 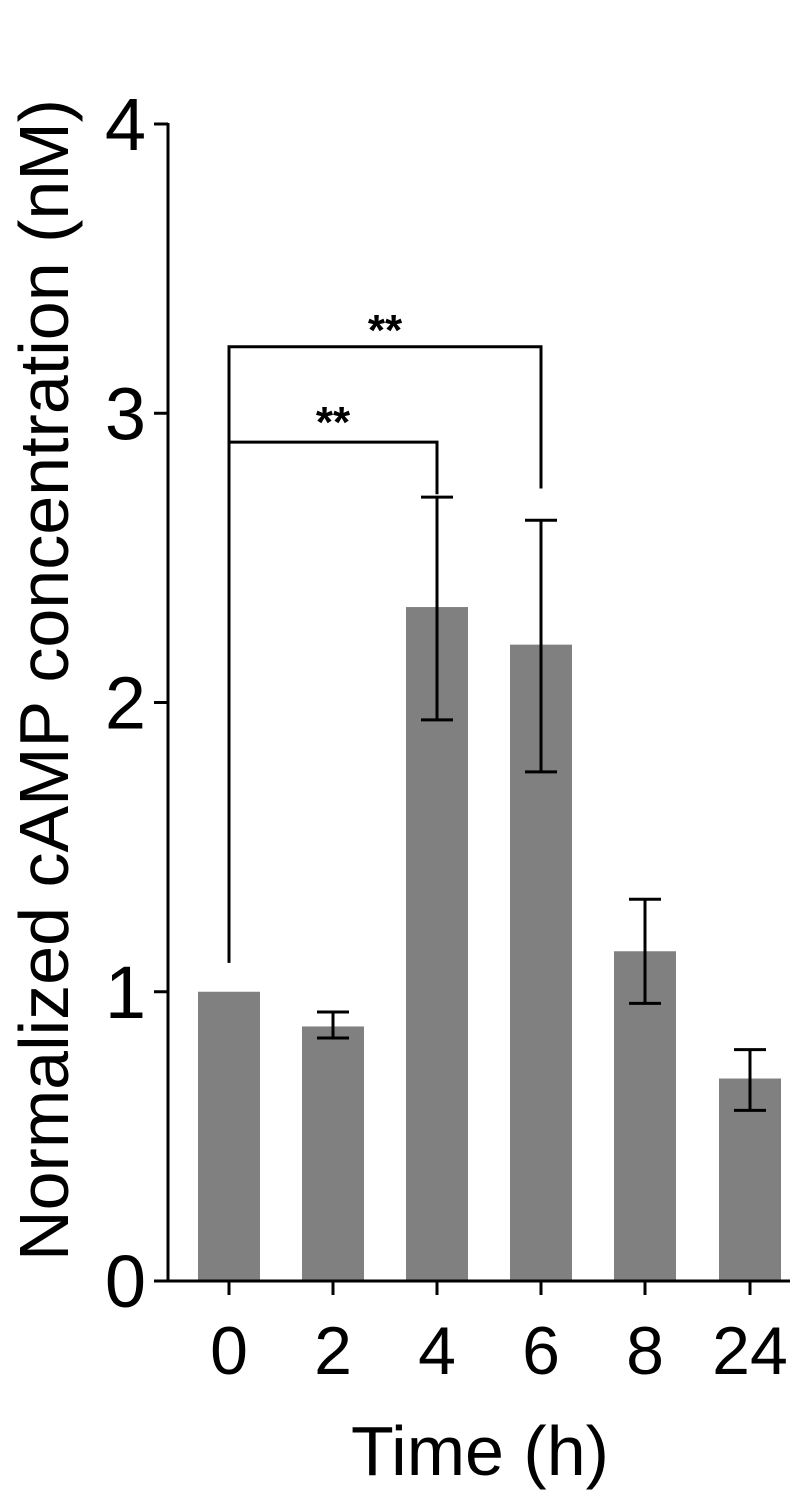 What do you see at coordinates (541, 1351) in the screenshot?
I see `x-tick-label-6: 6` at bounding box center [541, 1351].